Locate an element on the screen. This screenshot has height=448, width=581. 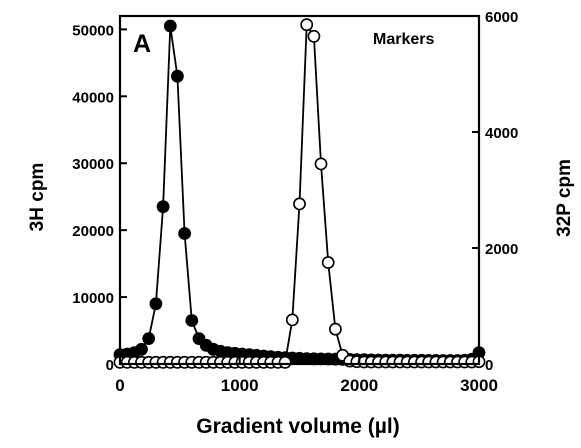
y-axis-title-right: 32P cpm is located at coordinates (564, 198).